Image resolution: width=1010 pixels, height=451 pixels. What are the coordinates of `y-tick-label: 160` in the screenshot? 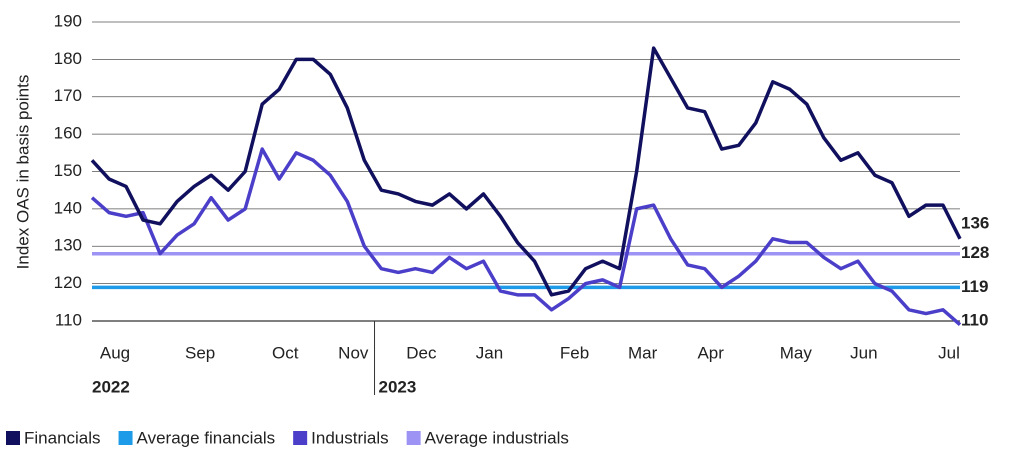 It's located at (68, 133).